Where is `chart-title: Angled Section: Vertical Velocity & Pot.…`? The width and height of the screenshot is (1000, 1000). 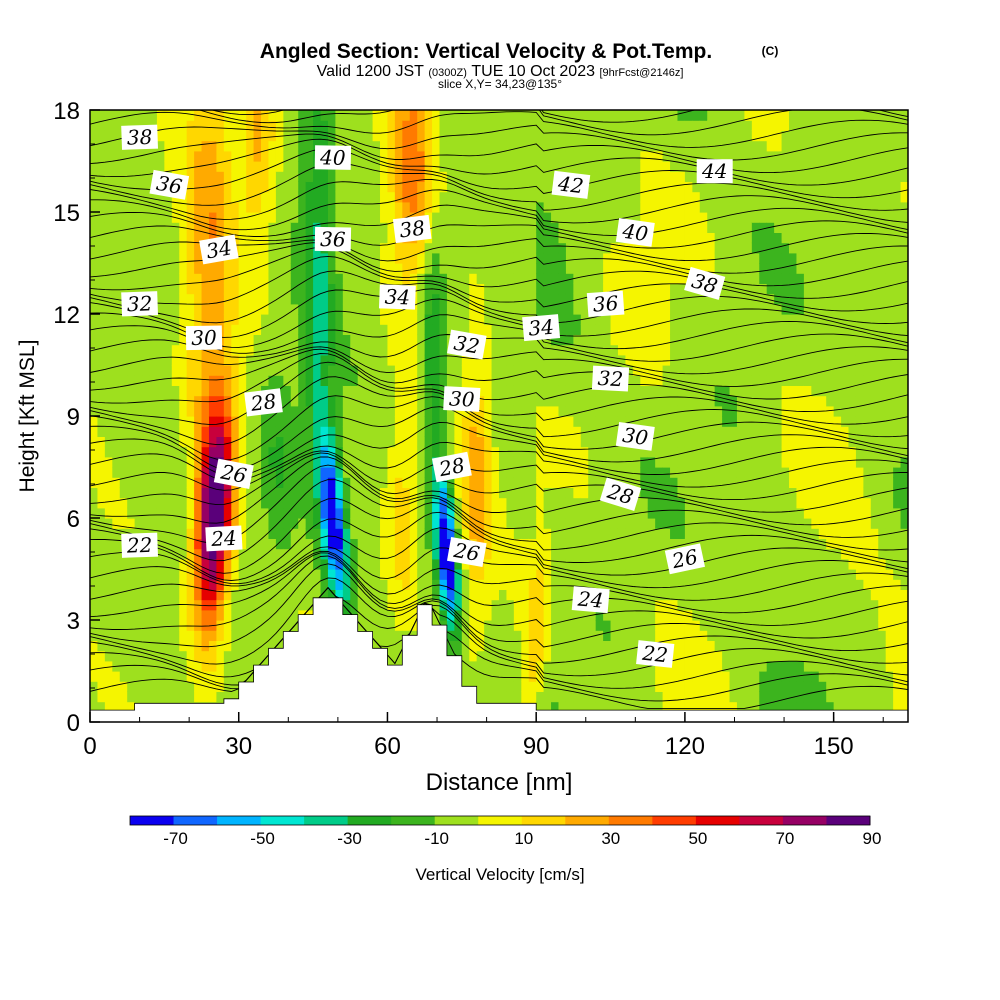 chart-title: Angled Section: Vertical Velocity & Pot.… is located at coordinates (486, 51).